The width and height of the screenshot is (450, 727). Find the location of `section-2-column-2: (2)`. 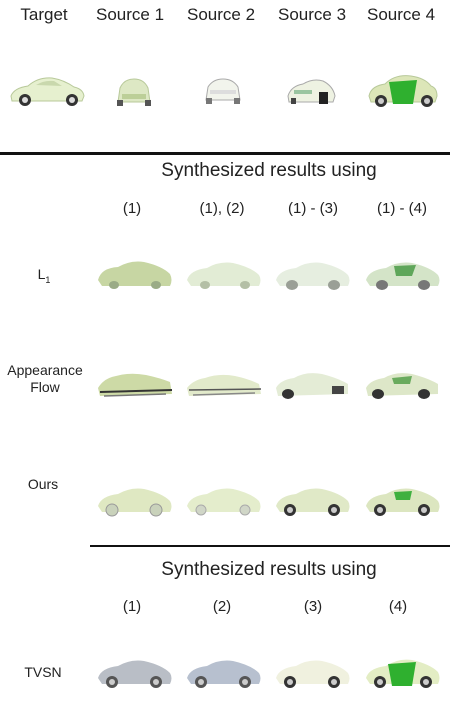

section-2-column-2: (2) is located at coordinates (222, 606).